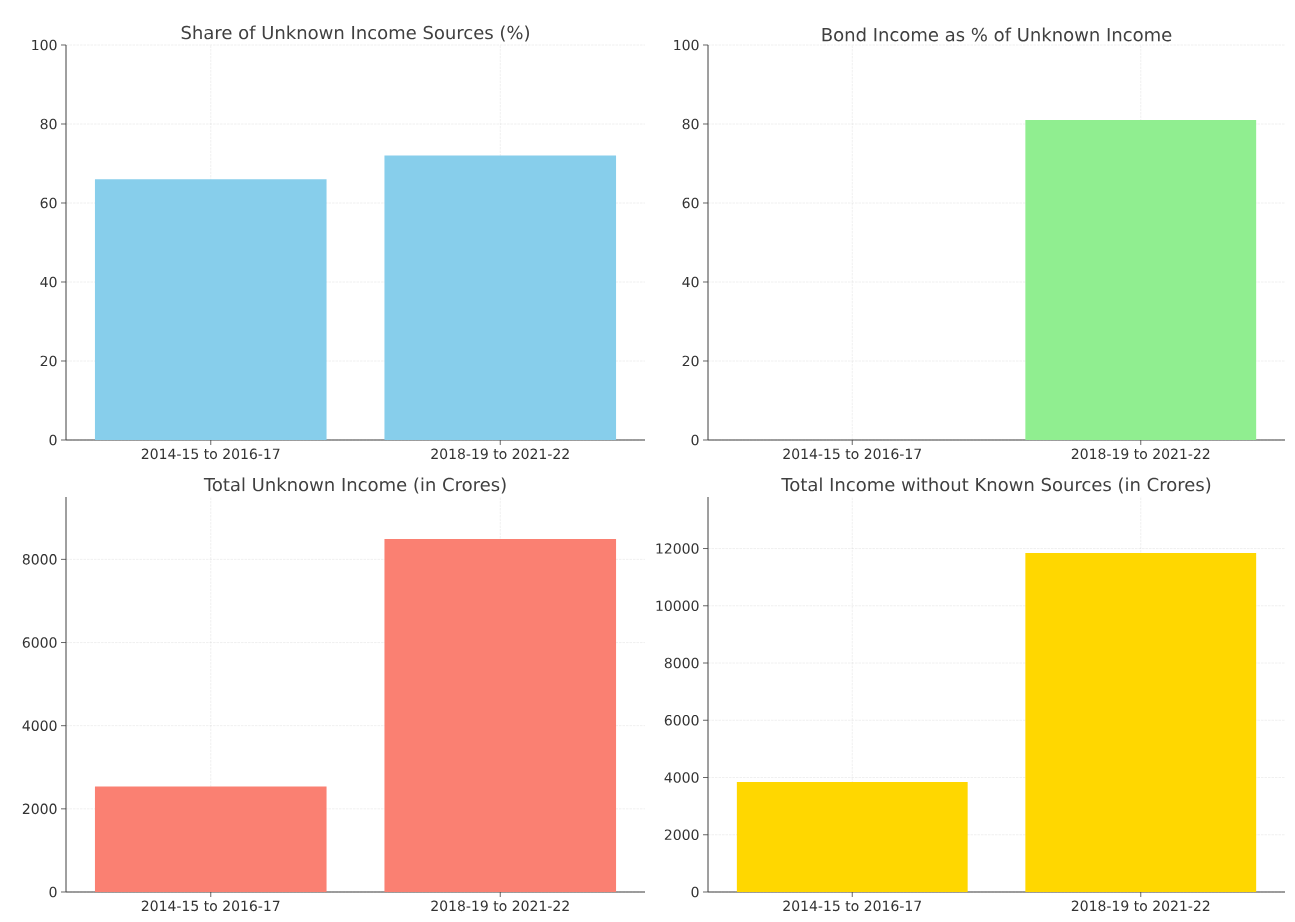 This screenshot has width=1295, height=922. What do you see at coordinates (677, 548) in the screenshot?
I see `y-tick-label: 12000` at bounding box center [677, 548].